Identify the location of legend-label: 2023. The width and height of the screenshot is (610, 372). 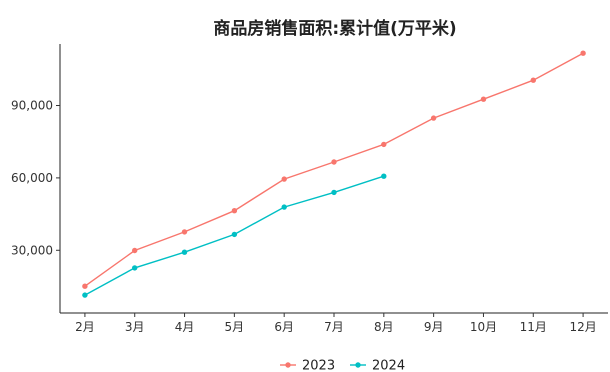
(318, 365).